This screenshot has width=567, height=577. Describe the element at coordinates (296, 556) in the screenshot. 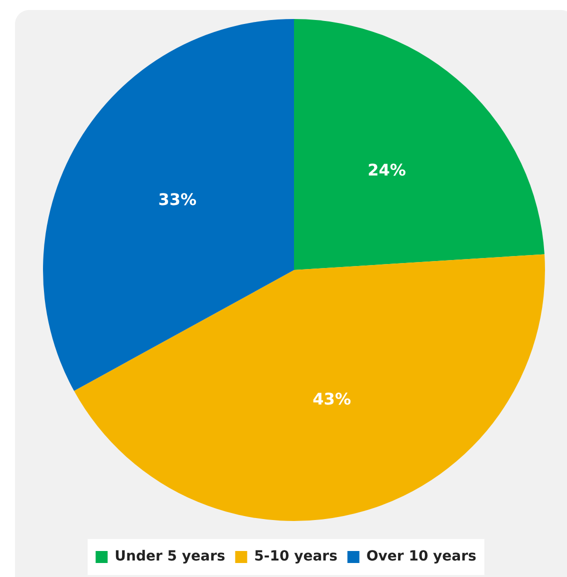

I see `legend-label: 5-10 years` at that location.